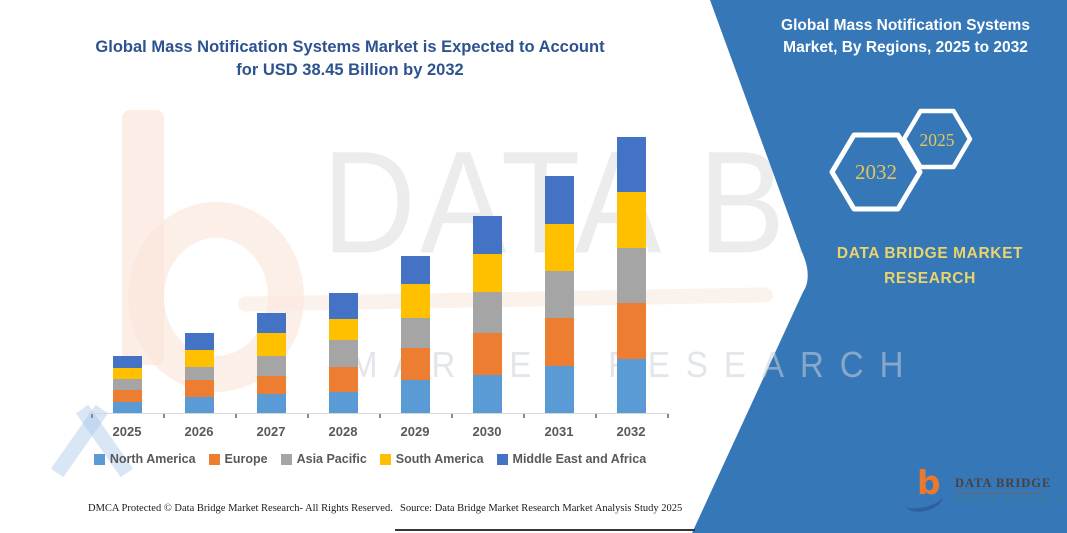 The height and width of the screenshot is (533, 1067). I want to click on chart-title-line2: for USD 38.45 Billion by 2032, so click(350, 70).